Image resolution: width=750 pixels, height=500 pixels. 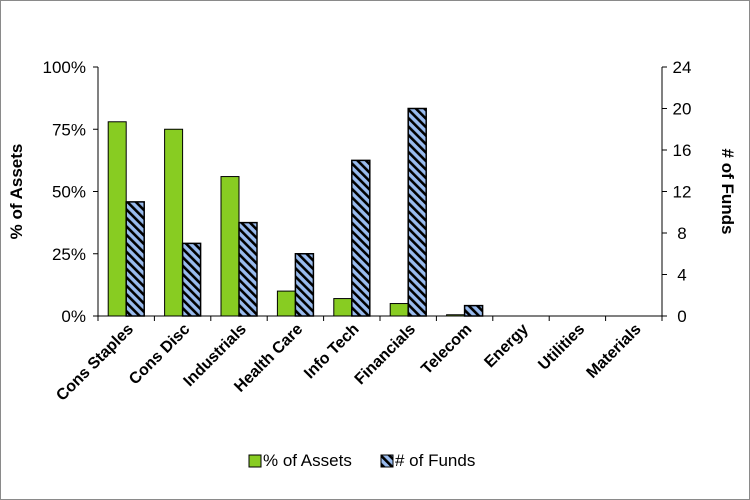 I want to click on left-tick-label: 50%, so click(x=69, y=192).